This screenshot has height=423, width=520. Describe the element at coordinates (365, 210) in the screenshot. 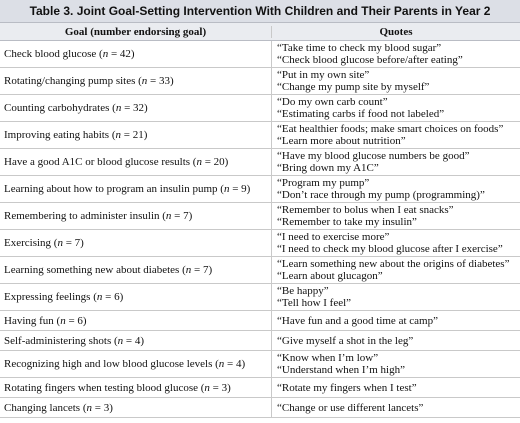

I see `quote-text: “Remember to bolus when I eat snacks”` at that location.